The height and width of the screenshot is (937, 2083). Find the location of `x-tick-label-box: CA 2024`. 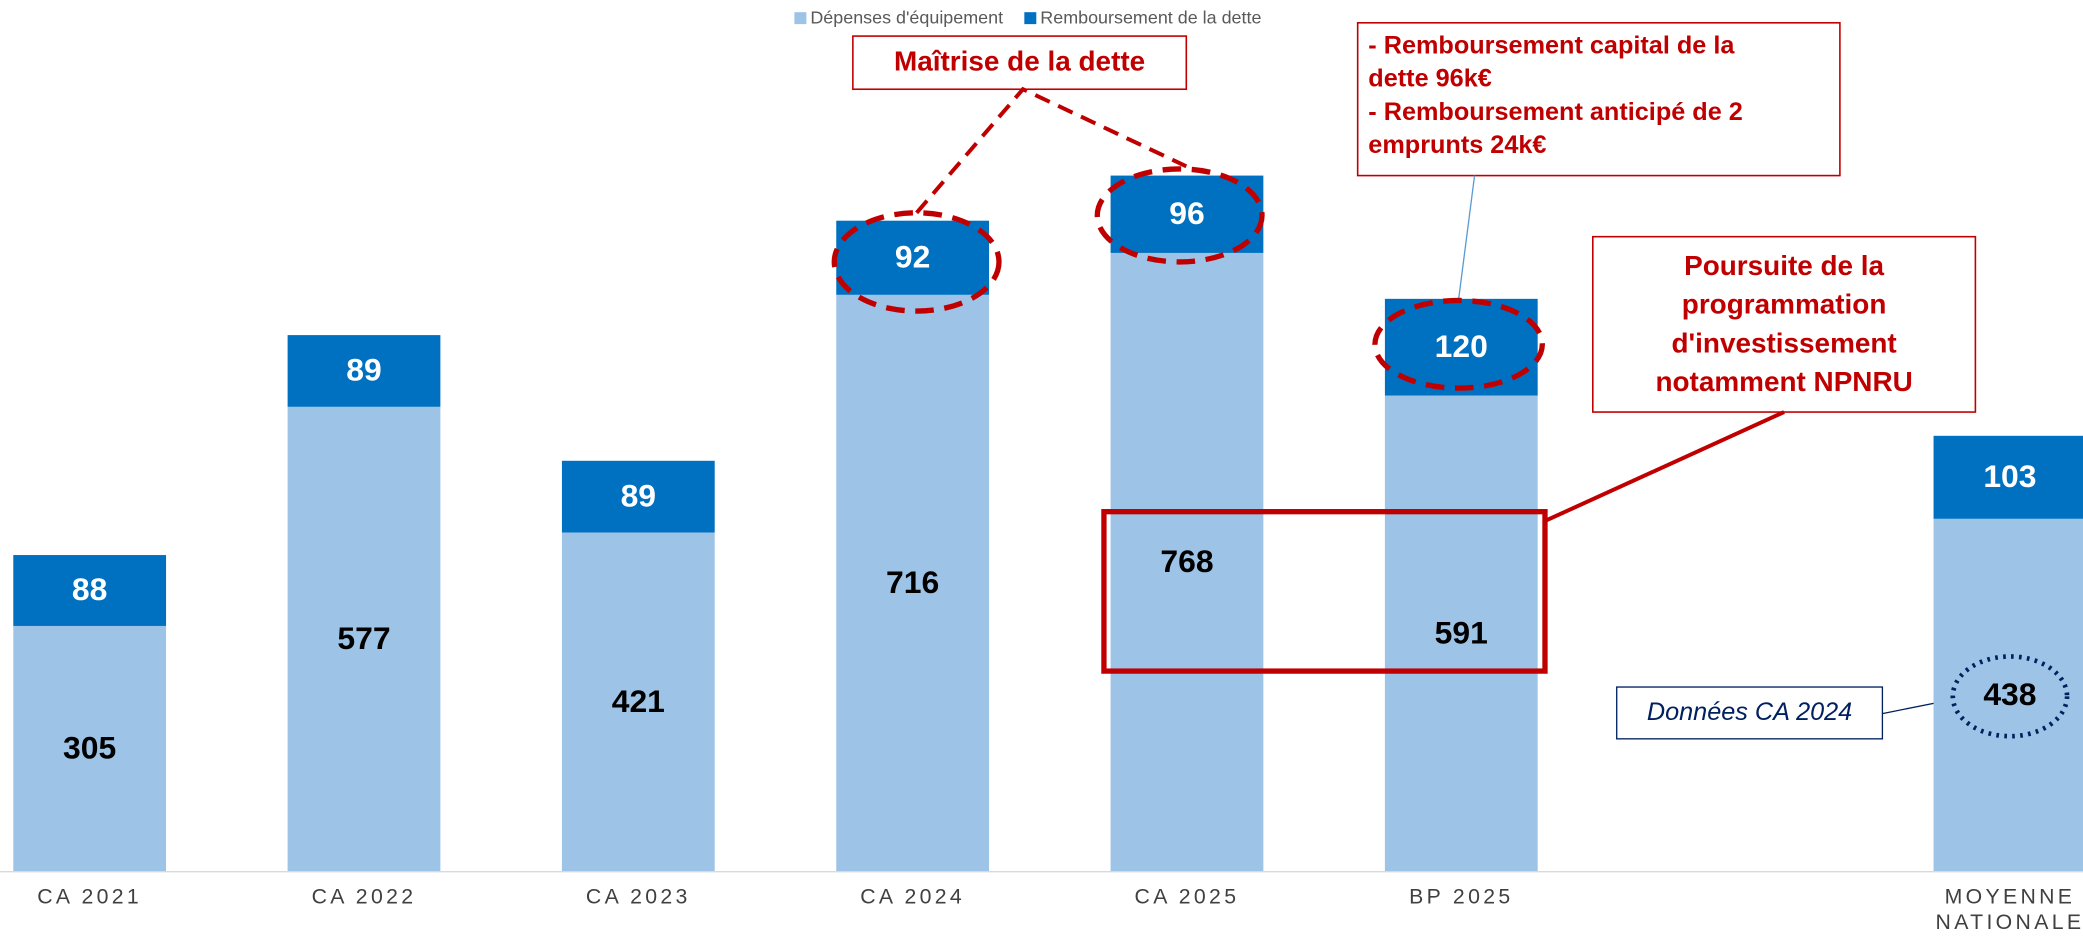

x-tick-label-box: CA 2024 is located at coordinates (913, 897).